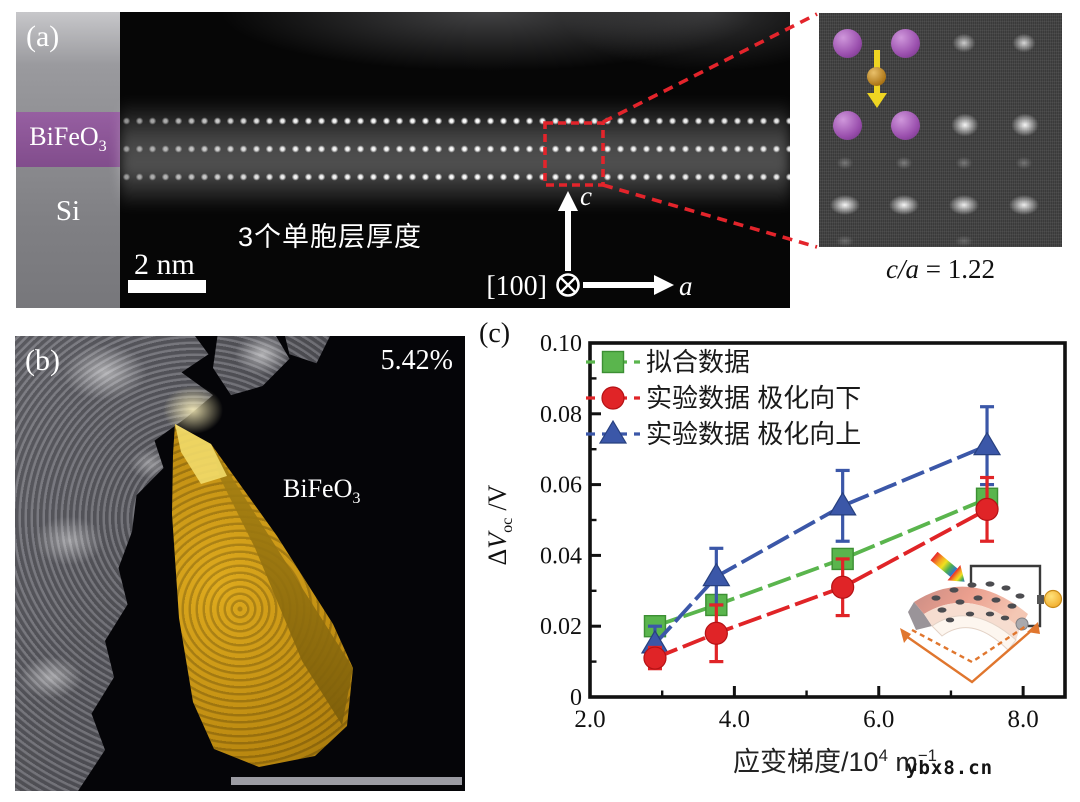  I want to click on x-tick-label: 8.0, so click(1023, 719).